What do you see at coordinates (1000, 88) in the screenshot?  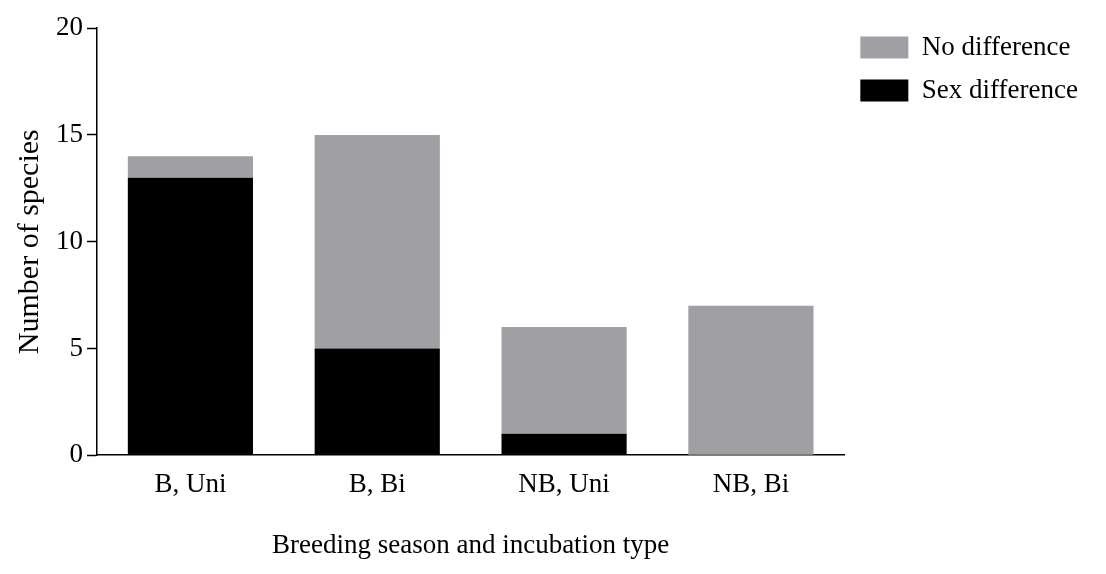 I see `legend-label: Sex difference` at bounding box center [1000, 88].